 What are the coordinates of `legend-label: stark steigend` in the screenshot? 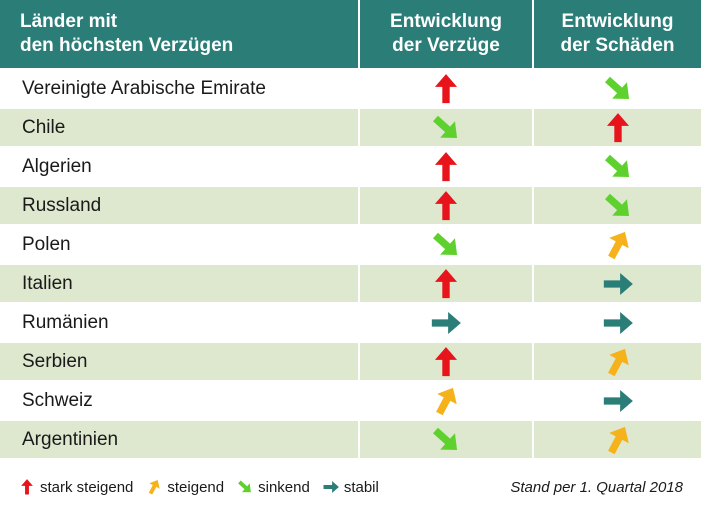 It's located at (87, 487).